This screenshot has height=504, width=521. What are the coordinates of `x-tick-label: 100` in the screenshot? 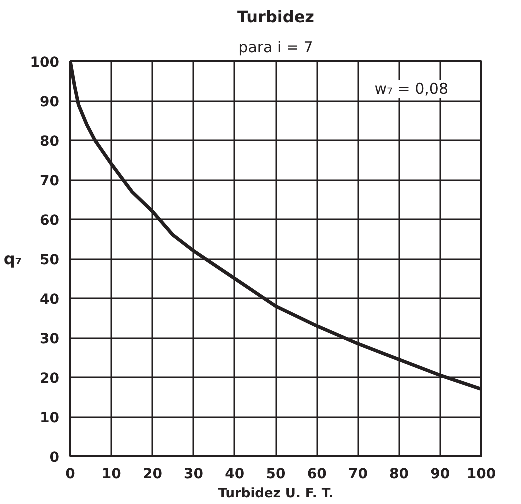 It's located at (481, 474).